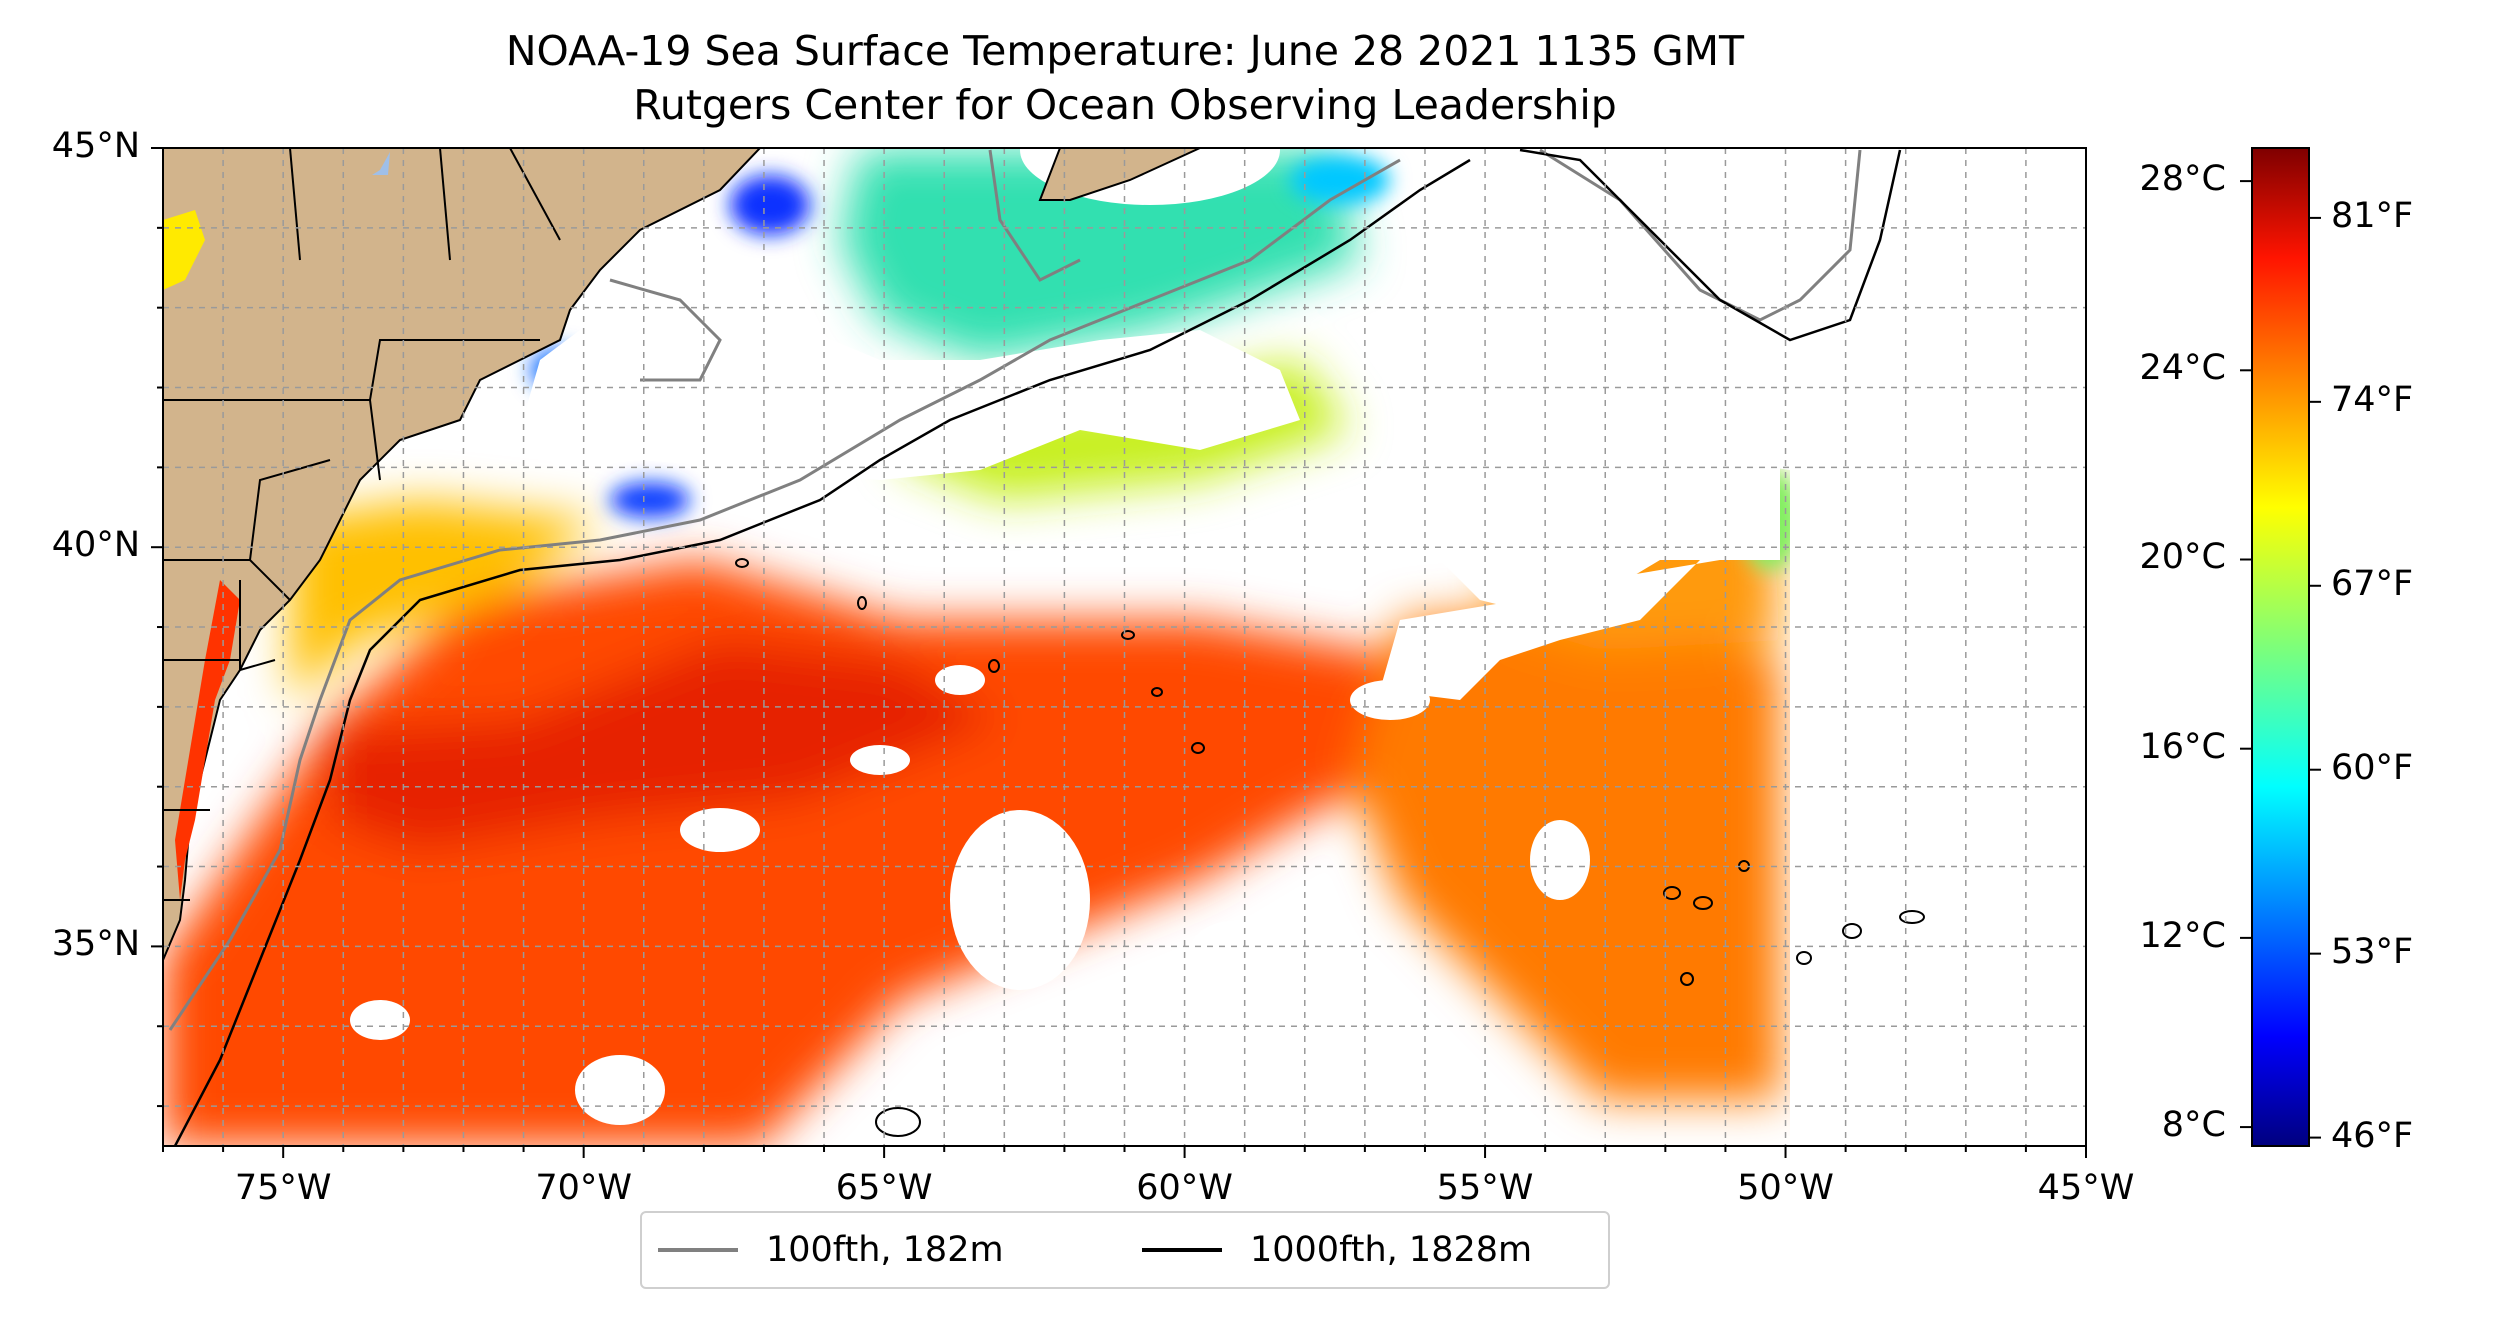 This screenshot has height=1318, width=2502. I want to click on legend: 100fth, 182m 1000fth, 1828m, so click(1125, 1250).